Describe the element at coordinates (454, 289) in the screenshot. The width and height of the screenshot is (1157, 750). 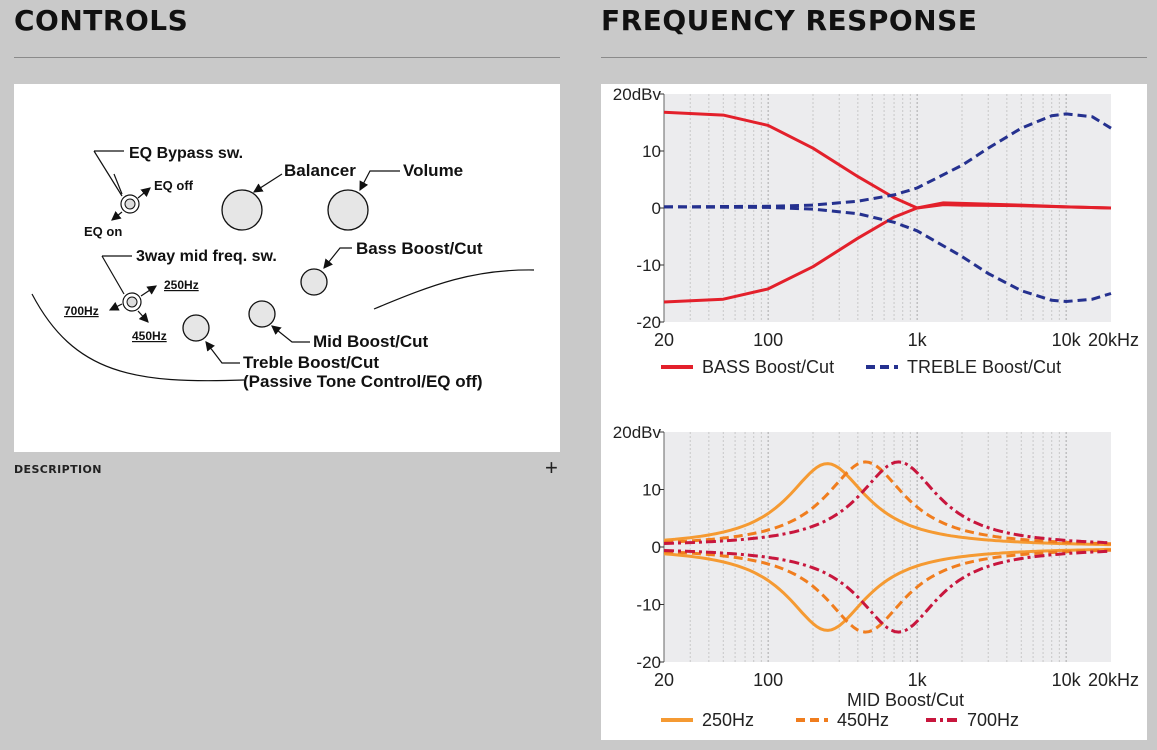
I see `body-outline-right` at that location.